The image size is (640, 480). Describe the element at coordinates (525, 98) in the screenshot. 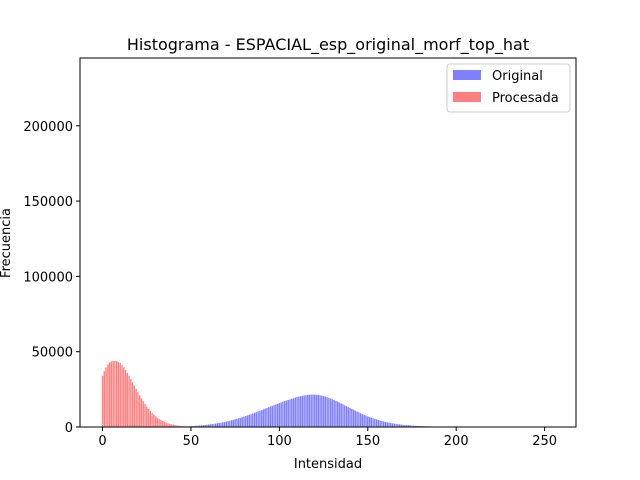

I see `legend-label-procesada: Procesada` at that location.